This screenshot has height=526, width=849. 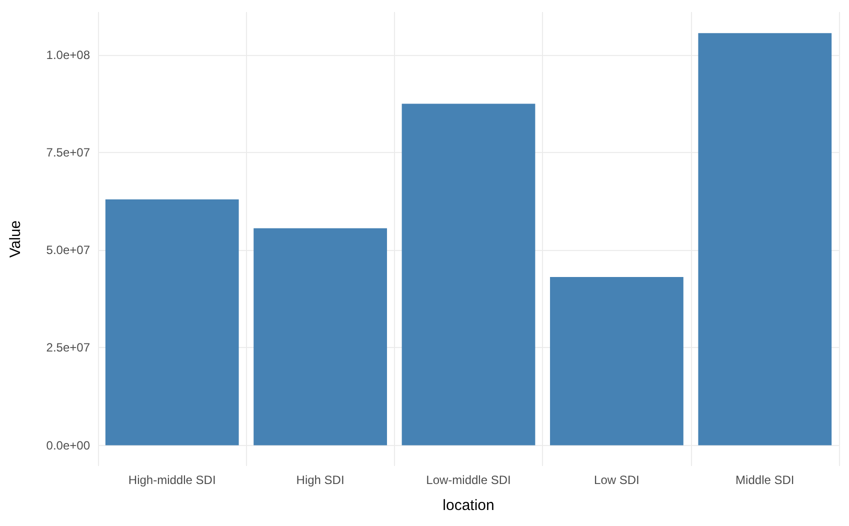 I want to click on y-tick-label: 0.0e+00, so click(x=68, y=445).